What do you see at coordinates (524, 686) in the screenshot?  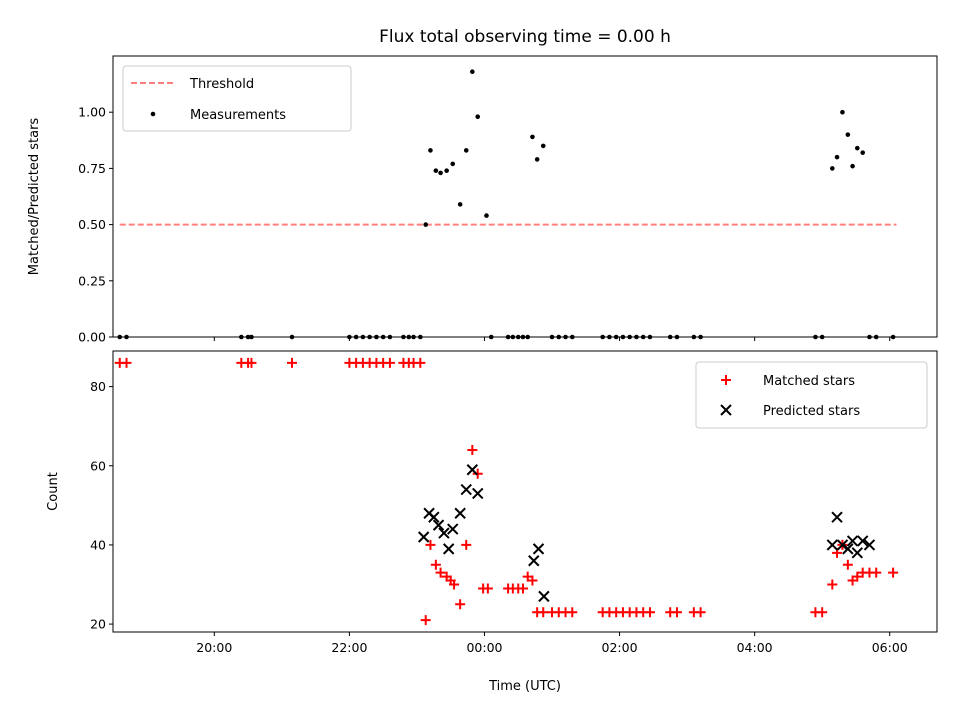 I see `x-axis-label: Time (UTC)` at bounding box center [524, 686].